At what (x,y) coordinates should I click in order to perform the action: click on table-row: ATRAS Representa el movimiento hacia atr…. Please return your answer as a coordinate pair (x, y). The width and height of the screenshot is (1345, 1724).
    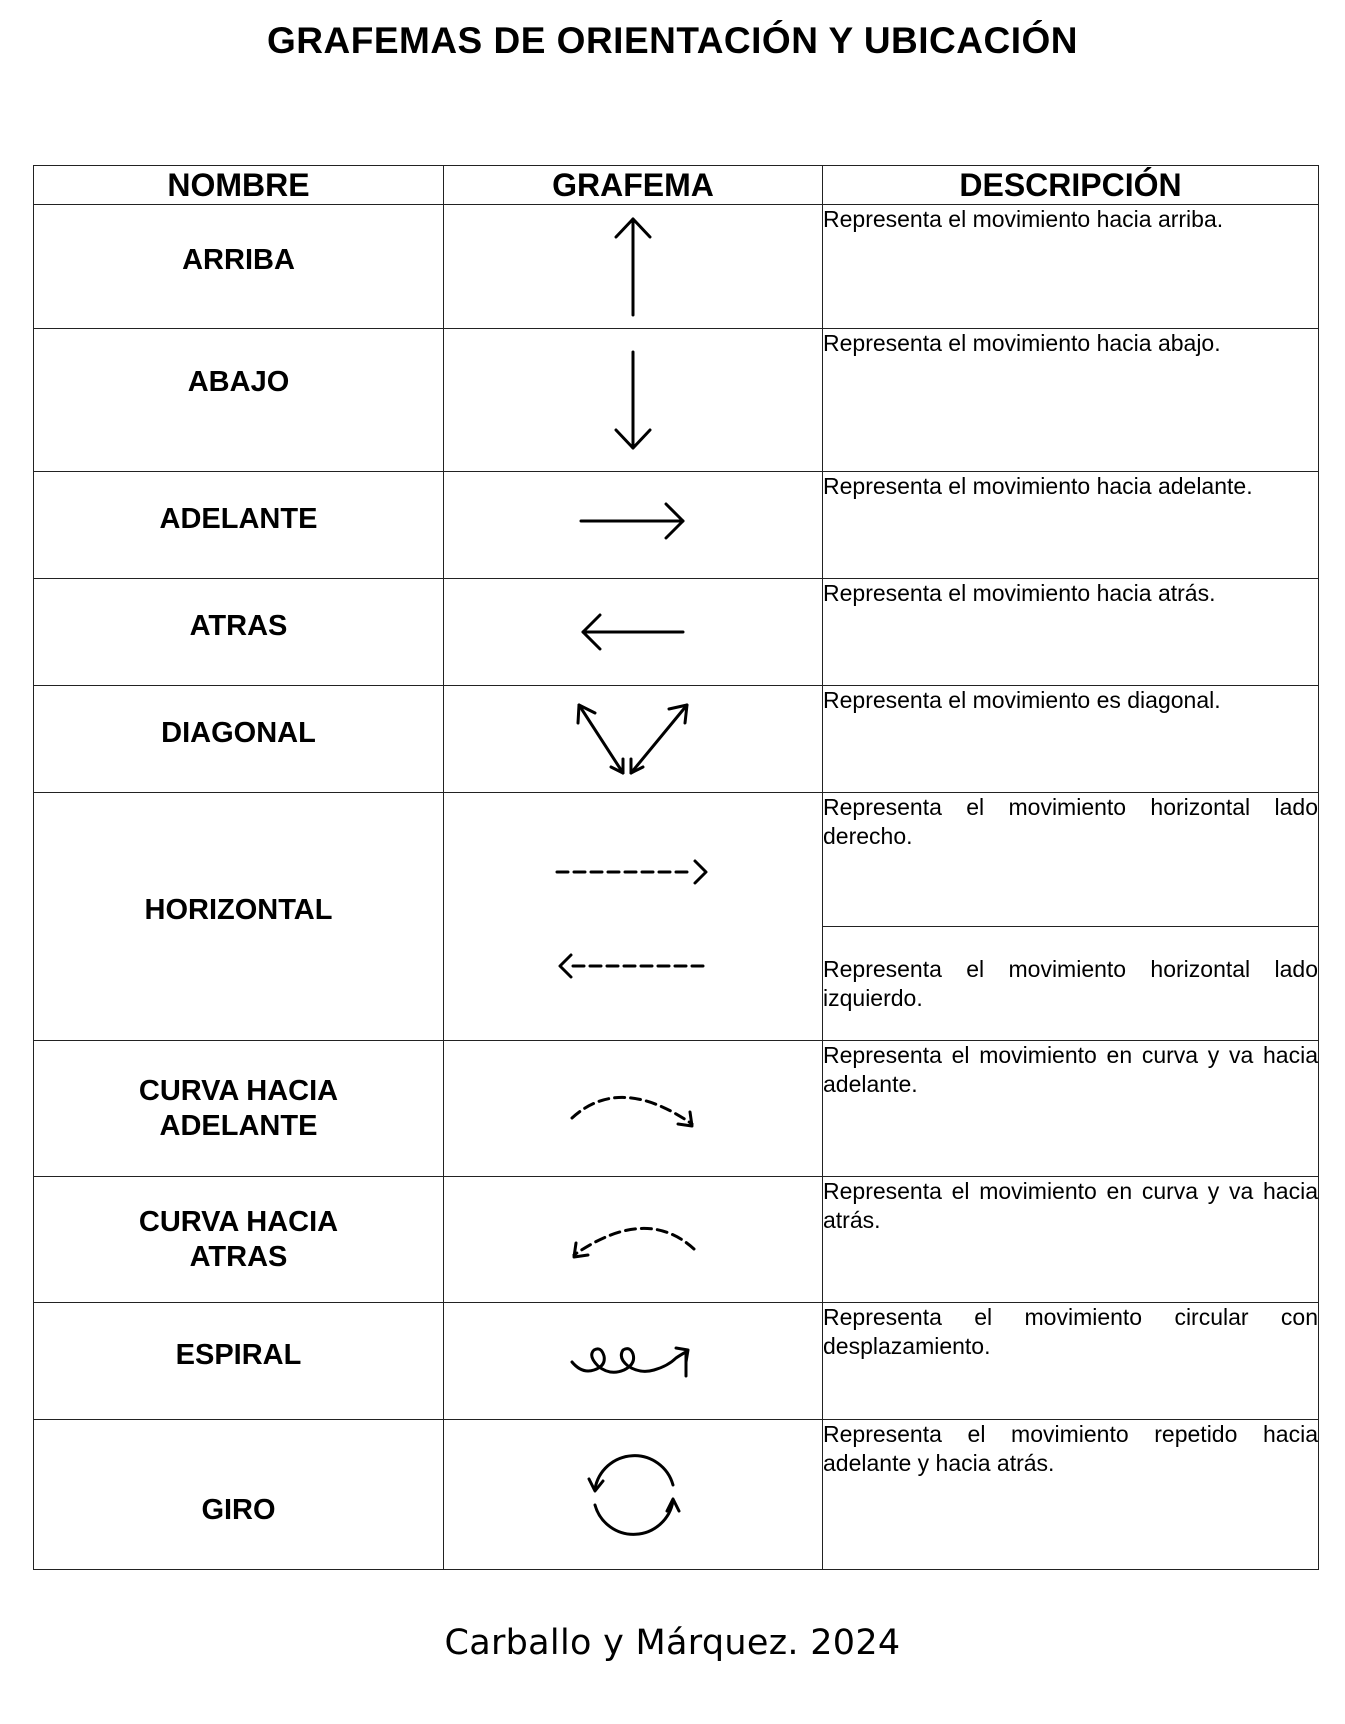
    Looking at the image, I should click on (676, 632).